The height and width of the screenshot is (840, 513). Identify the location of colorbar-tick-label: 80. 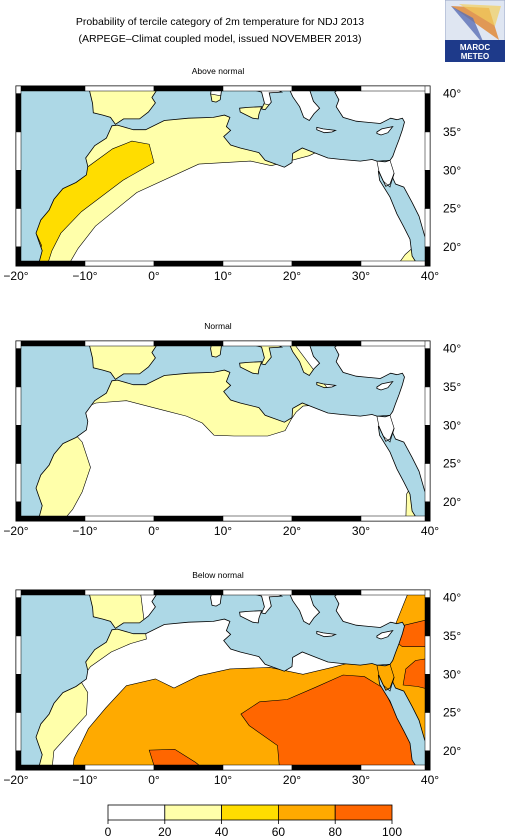
(336, 832).